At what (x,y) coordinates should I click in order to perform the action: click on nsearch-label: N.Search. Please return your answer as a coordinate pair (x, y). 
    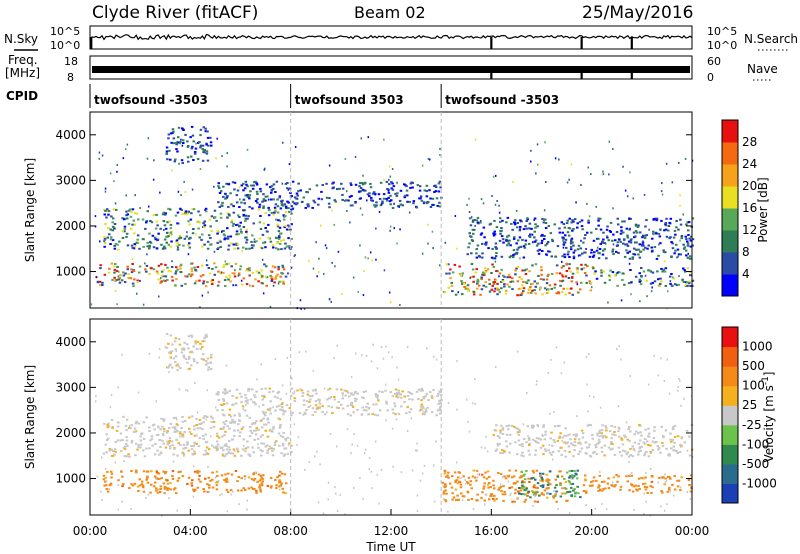
    Looking at the image, I should click on (771, 39).